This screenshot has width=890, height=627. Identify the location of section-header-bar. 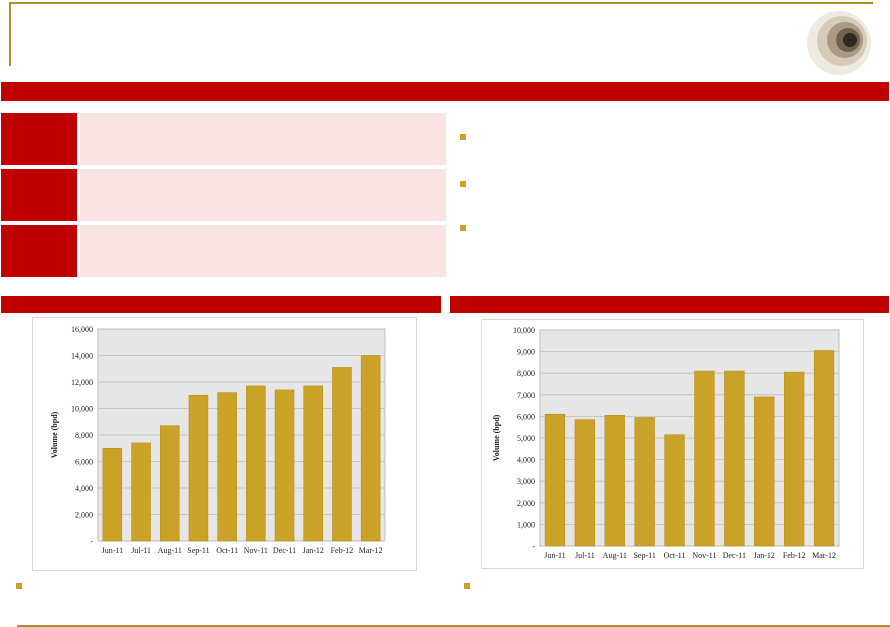
(445, 91).